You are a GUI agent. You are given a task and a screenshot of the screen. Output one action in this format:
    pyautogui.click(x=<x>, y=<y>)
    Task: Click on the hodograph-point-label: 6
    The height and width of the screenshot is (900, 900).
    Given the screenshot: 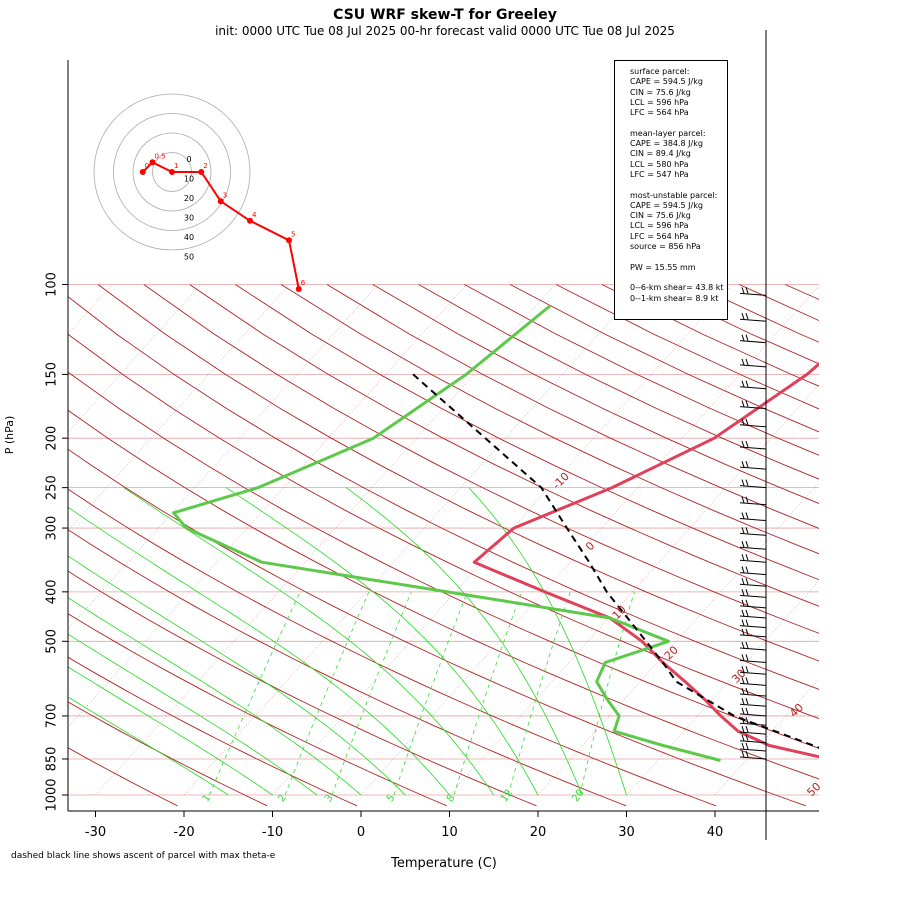 What is the action you would take?
    pyautogui.click(x=303, y=283)
    